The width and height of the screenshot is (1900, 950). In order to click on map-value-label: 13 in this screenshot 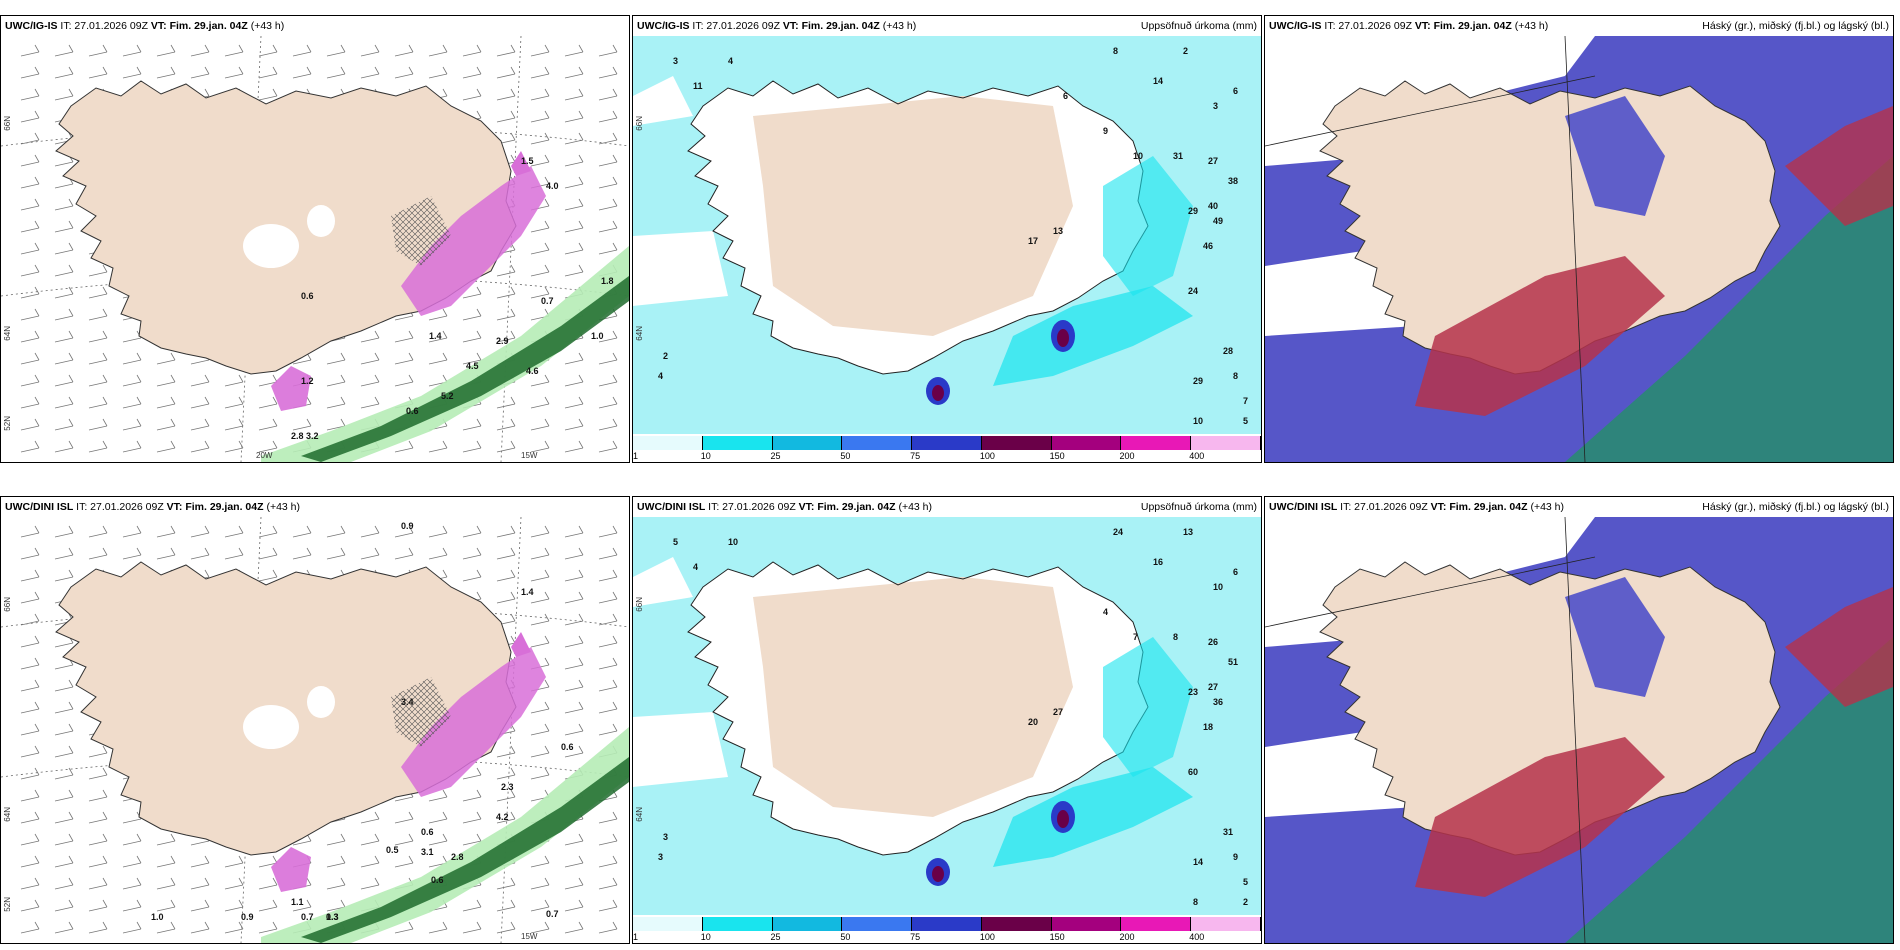, I will do `click(1188, 532)`.